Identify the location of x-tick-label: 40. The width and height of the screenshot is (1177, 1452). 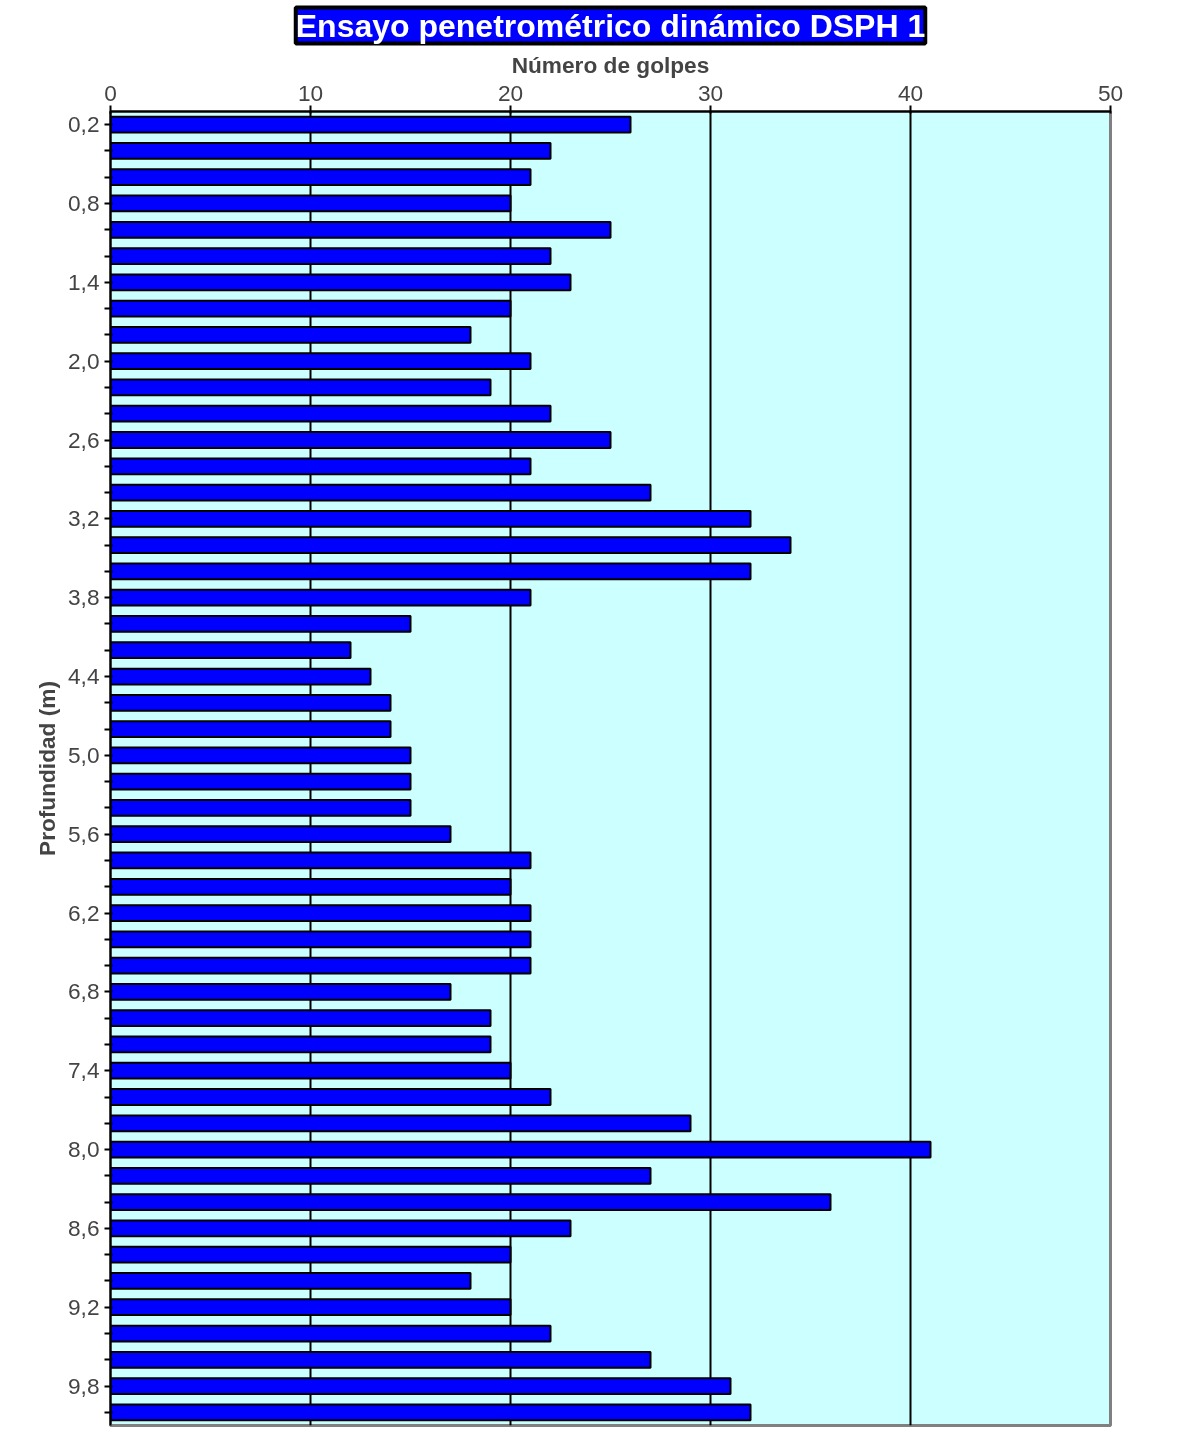
(910, 92).